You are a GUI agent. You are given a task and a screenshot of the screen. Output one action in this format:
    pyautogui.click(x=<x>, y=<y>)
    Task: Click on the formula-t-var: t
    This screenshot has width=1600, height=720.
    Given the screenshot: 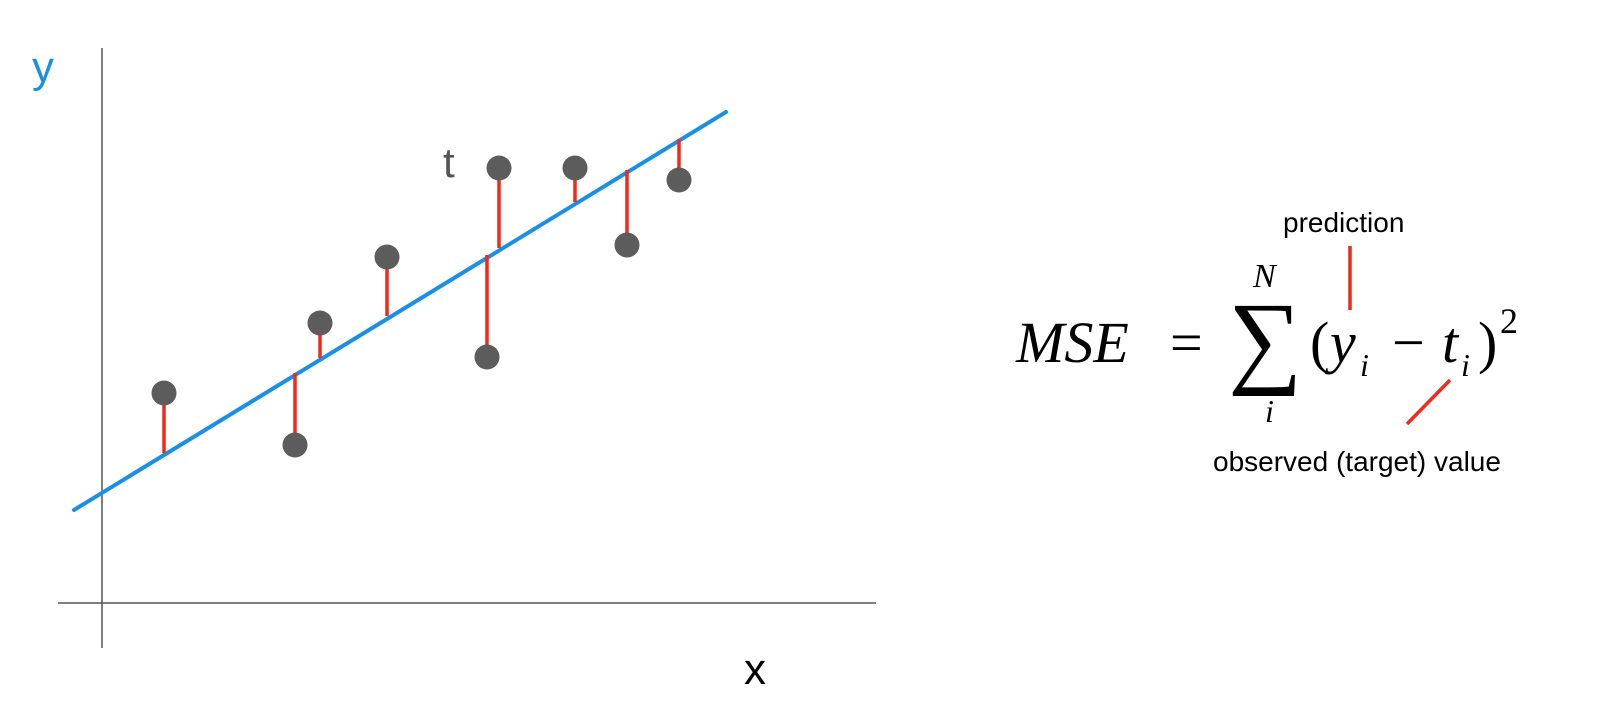 What is the action you would take?
    pyautogui.click(x=1451, y=342)
    